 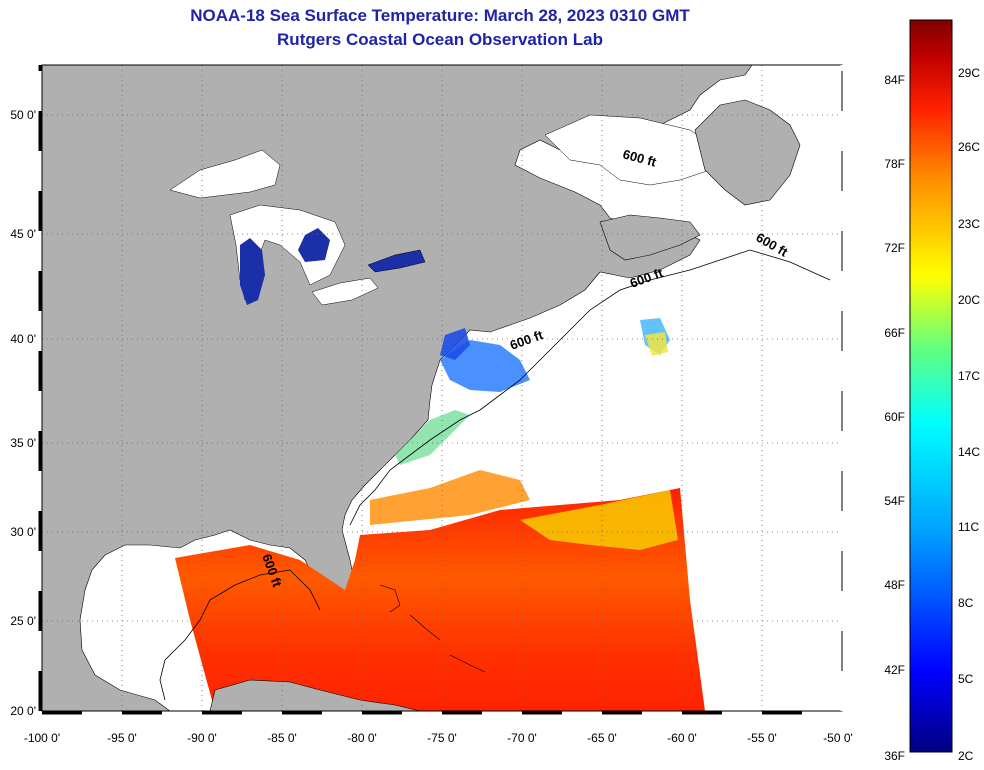 What do you see at coordinates (23, 443) in the screenshot?
I see `lat-tick-label: 35 0'` at bounding box center [23, 443].